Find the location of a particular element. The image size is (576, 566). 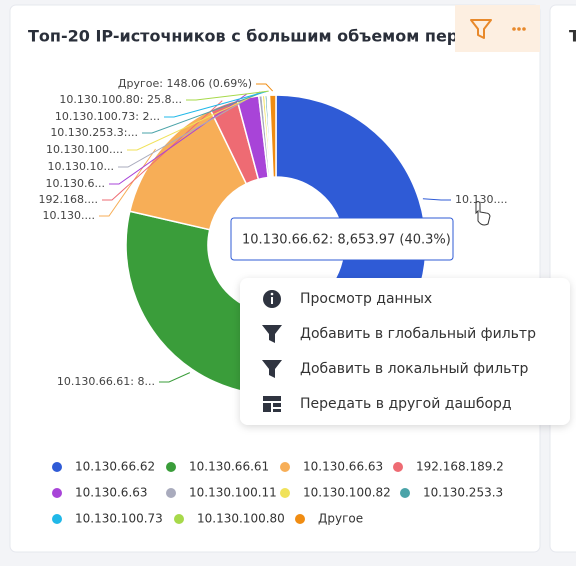

legend-label: Другое is located at coordinates (340, 519).